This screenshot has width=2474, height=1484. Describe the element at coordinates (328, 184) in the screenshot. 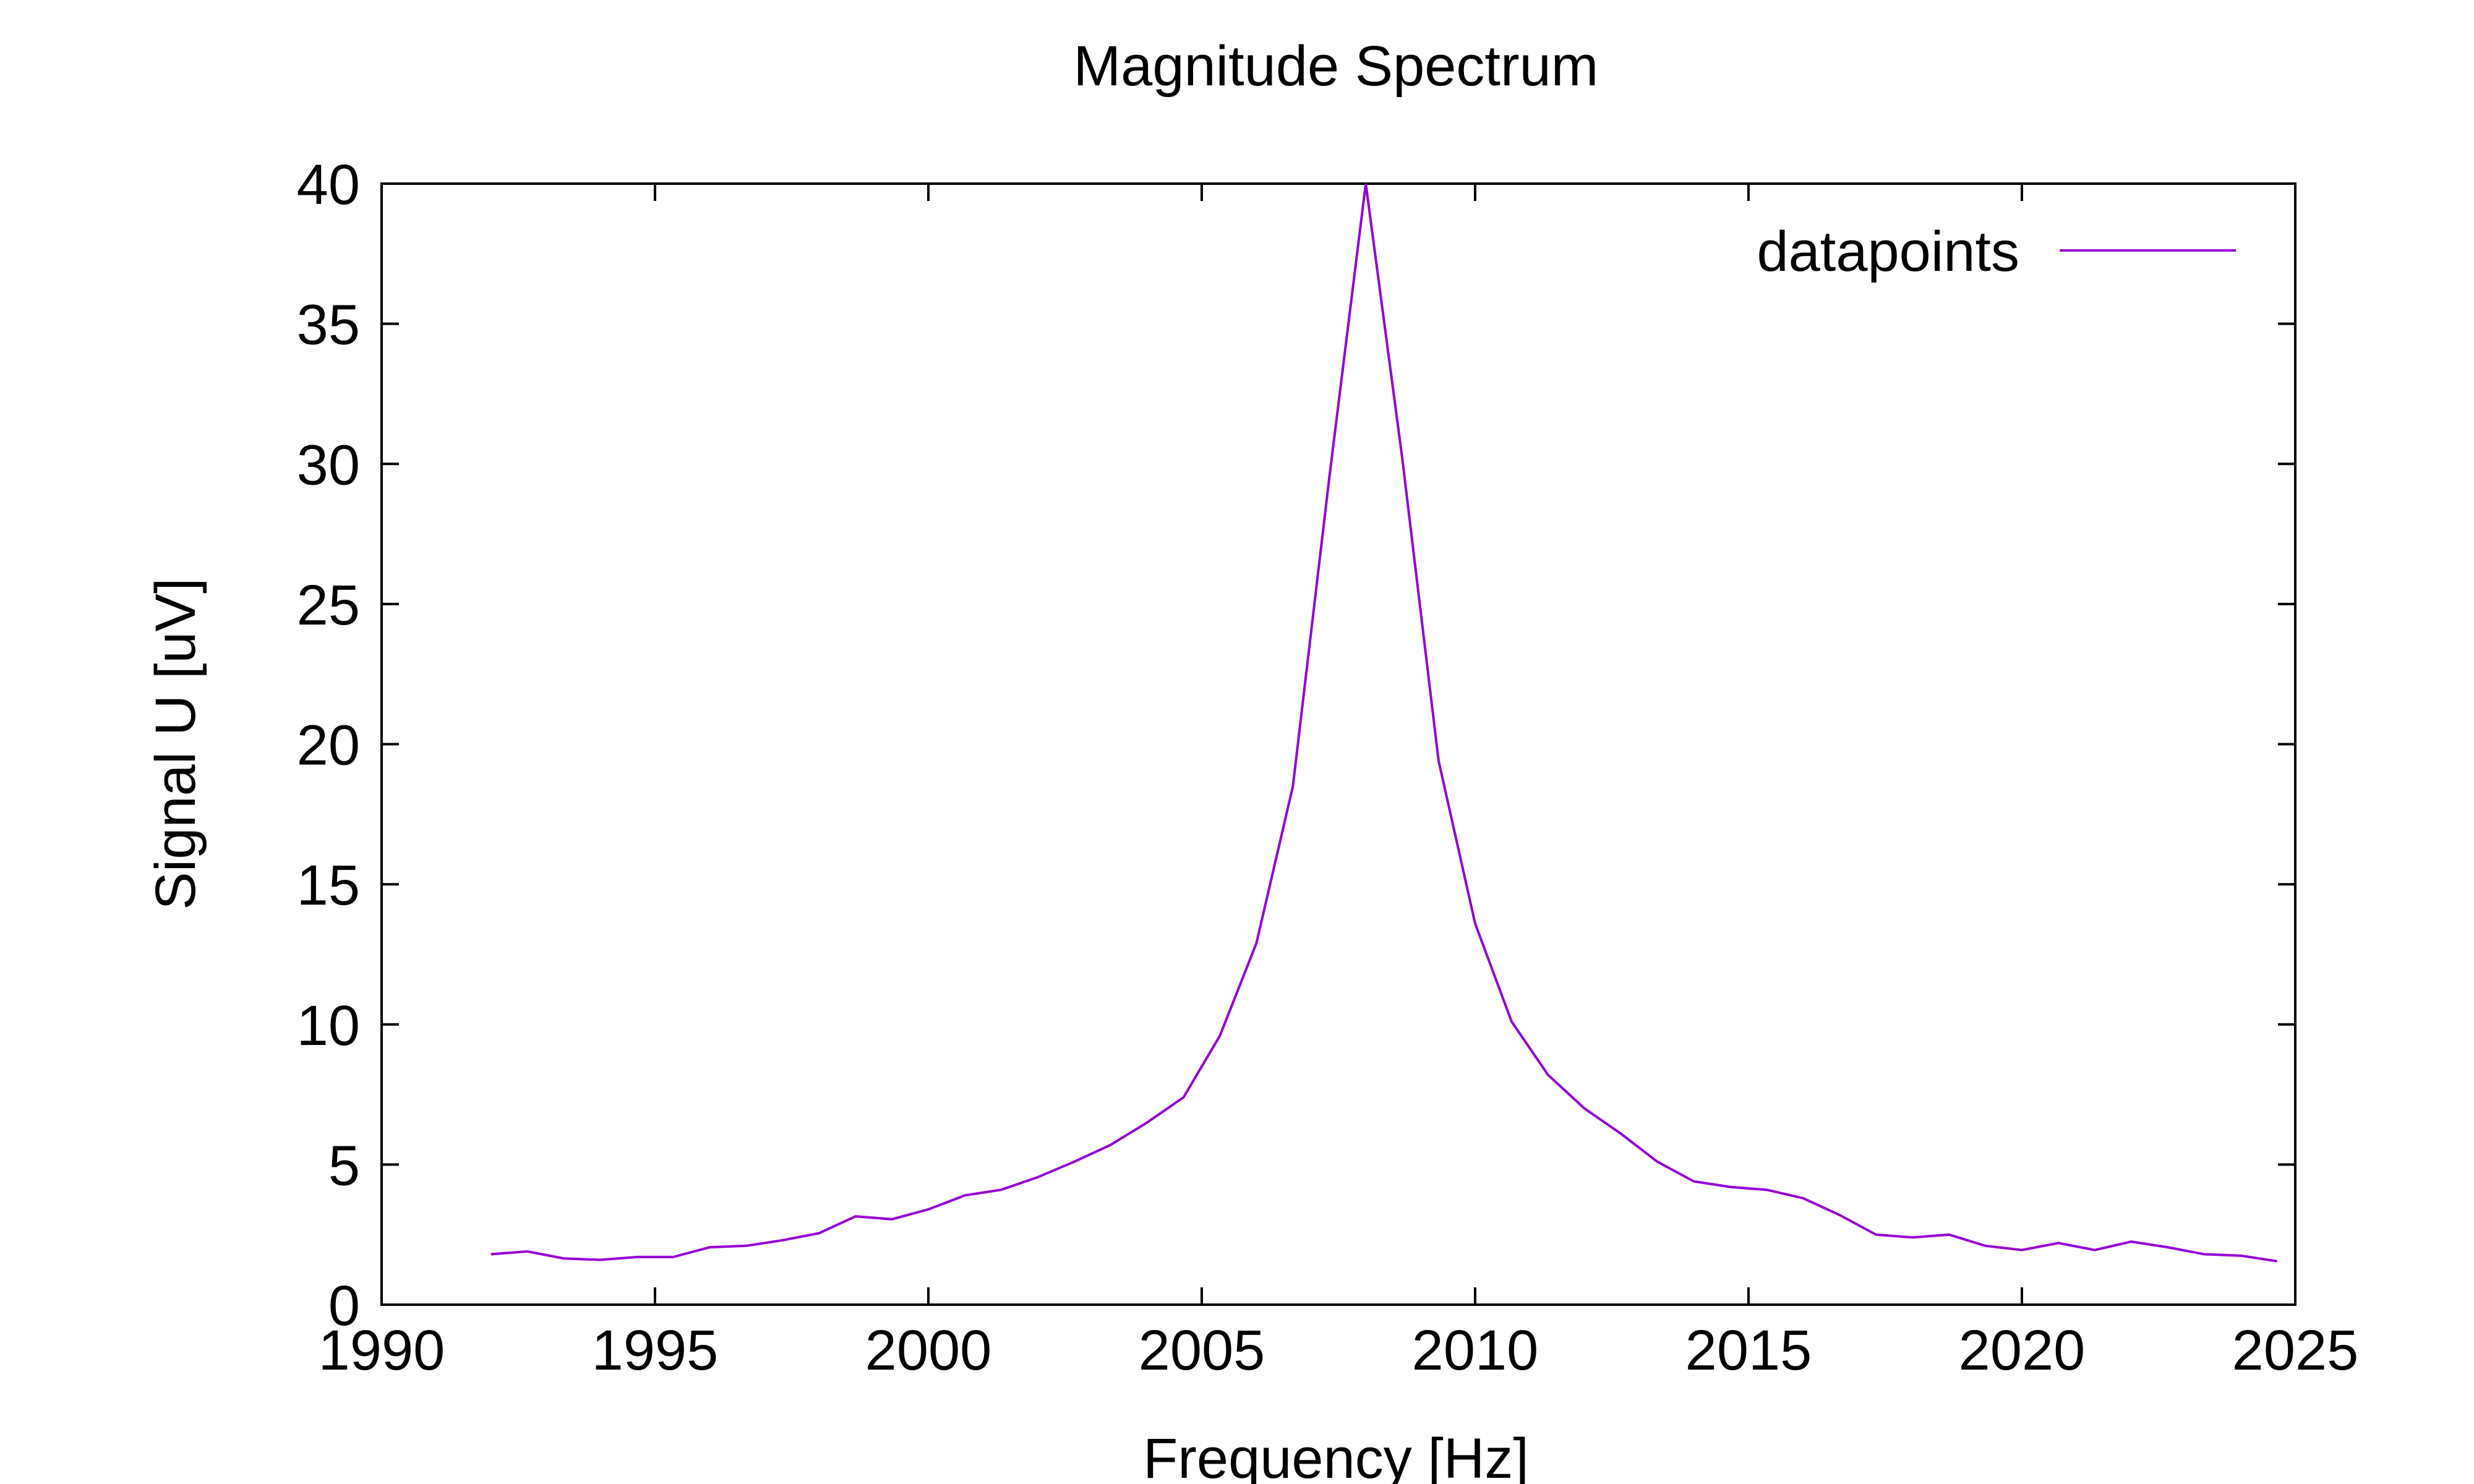

I see `y-tick-label: 40` at that location.